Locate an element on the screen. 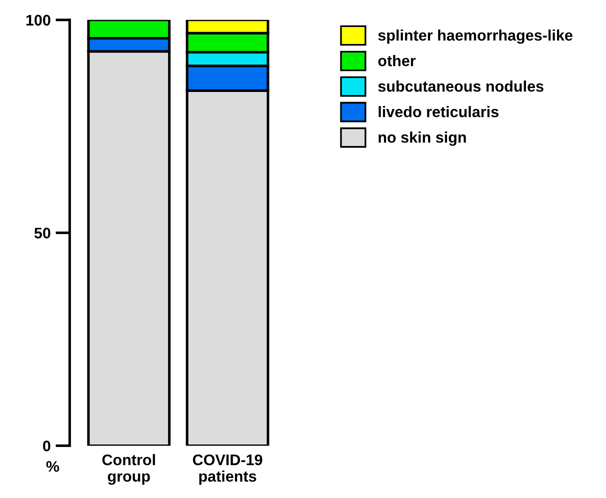 The height and width of the screenshot is (498, 606). x-tick-label: COVID-19 patients is located at coordinates (227, 469).